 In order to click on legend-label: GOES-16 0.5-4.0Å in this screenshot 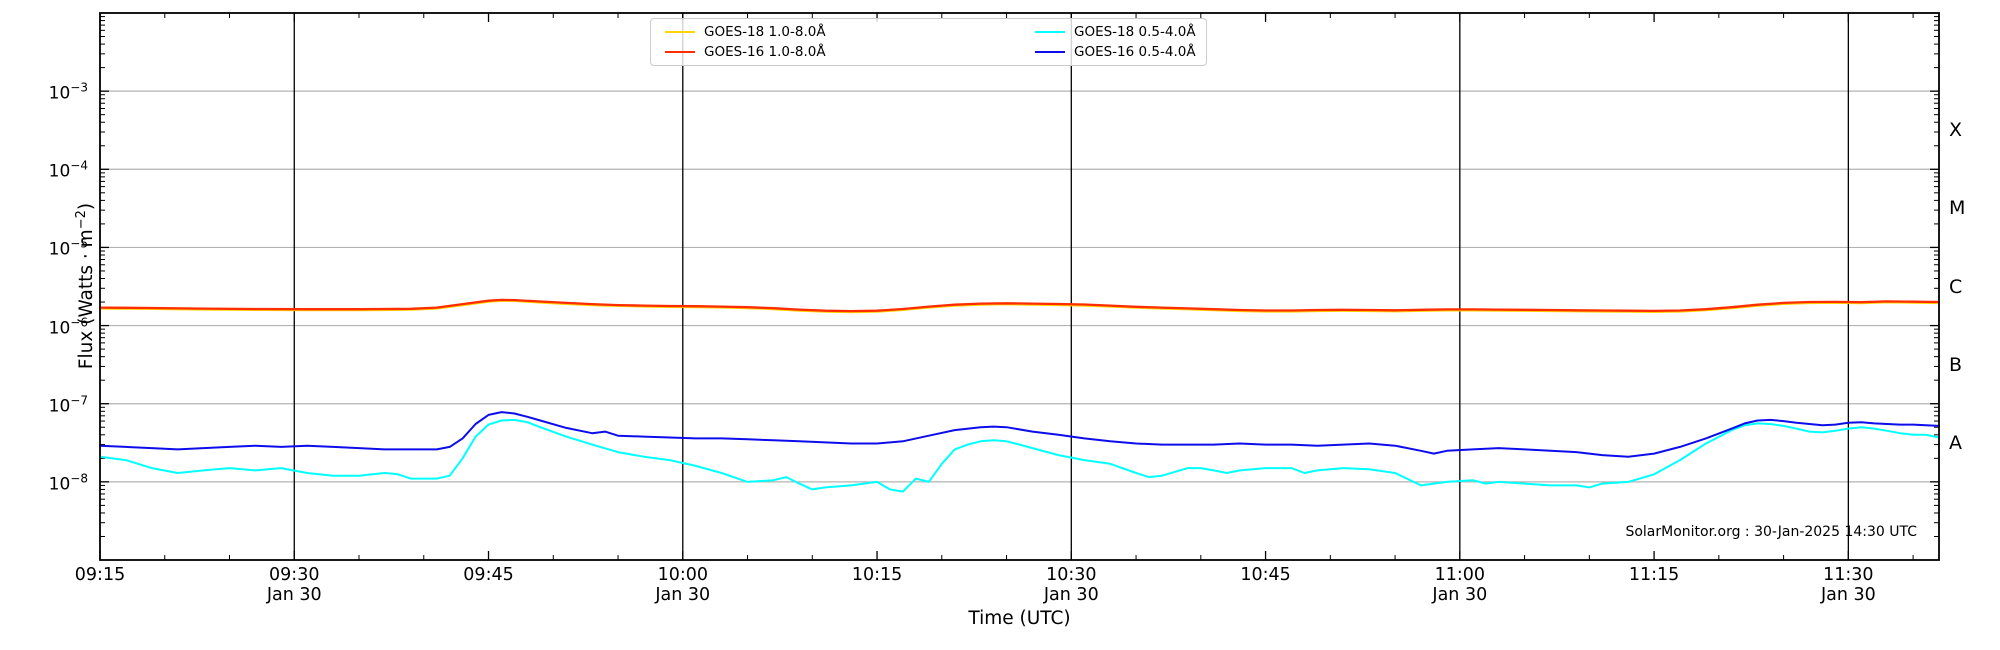, I will do `click(1135, 52)`.